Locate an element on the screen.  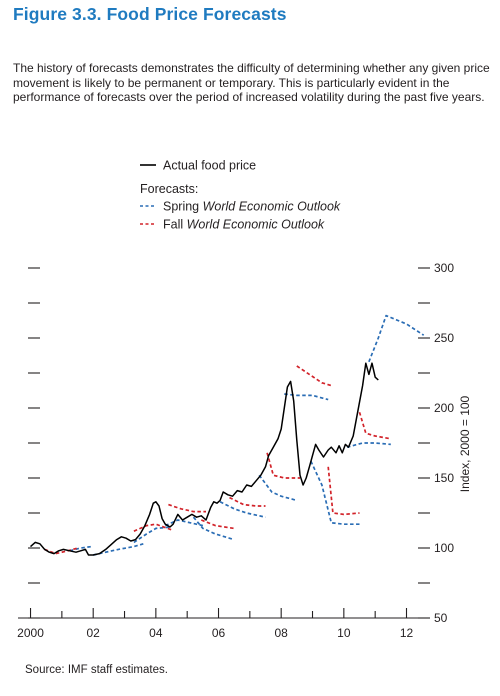
legend-fall-label: Fall World Economic Outlook is located at coordinates (244, 225).